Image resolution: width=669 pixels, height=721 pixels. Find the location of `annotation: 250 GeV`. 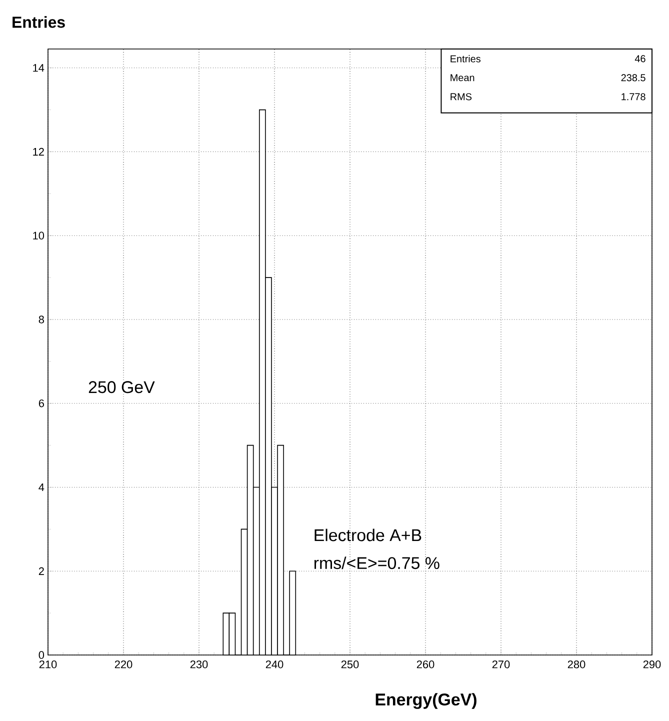

annotation: 250 GeV is located at coordinates (121, 387).